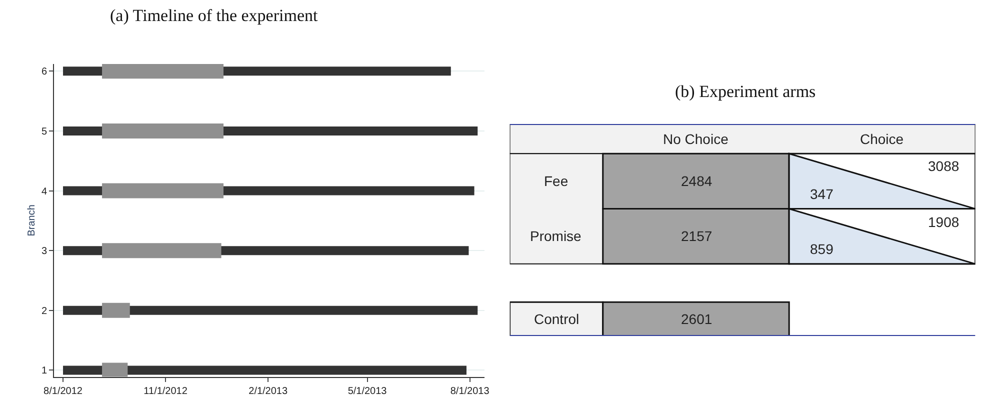 The width and height of the screenshot is (995, 400). I want to click on x-tick-label: 5/1/2013, so click(368, 391).